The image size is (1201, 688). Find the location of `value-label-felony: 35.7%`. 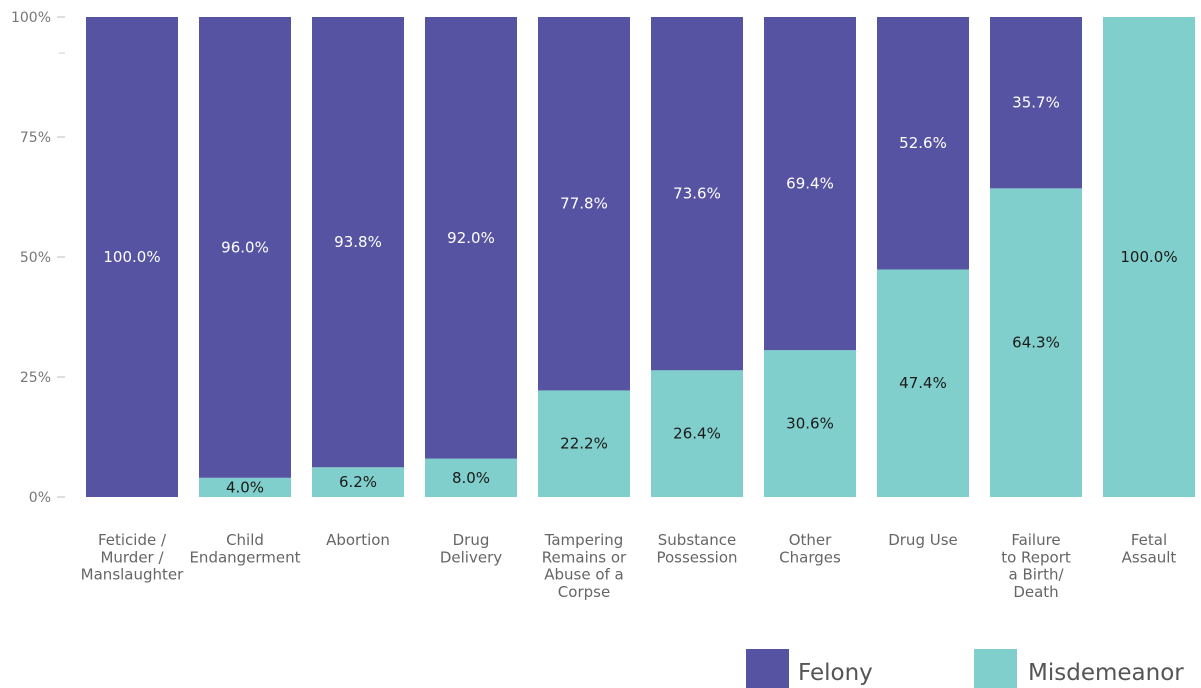

value-label-felony: 35.7% is located at coordinates (1036, 103).